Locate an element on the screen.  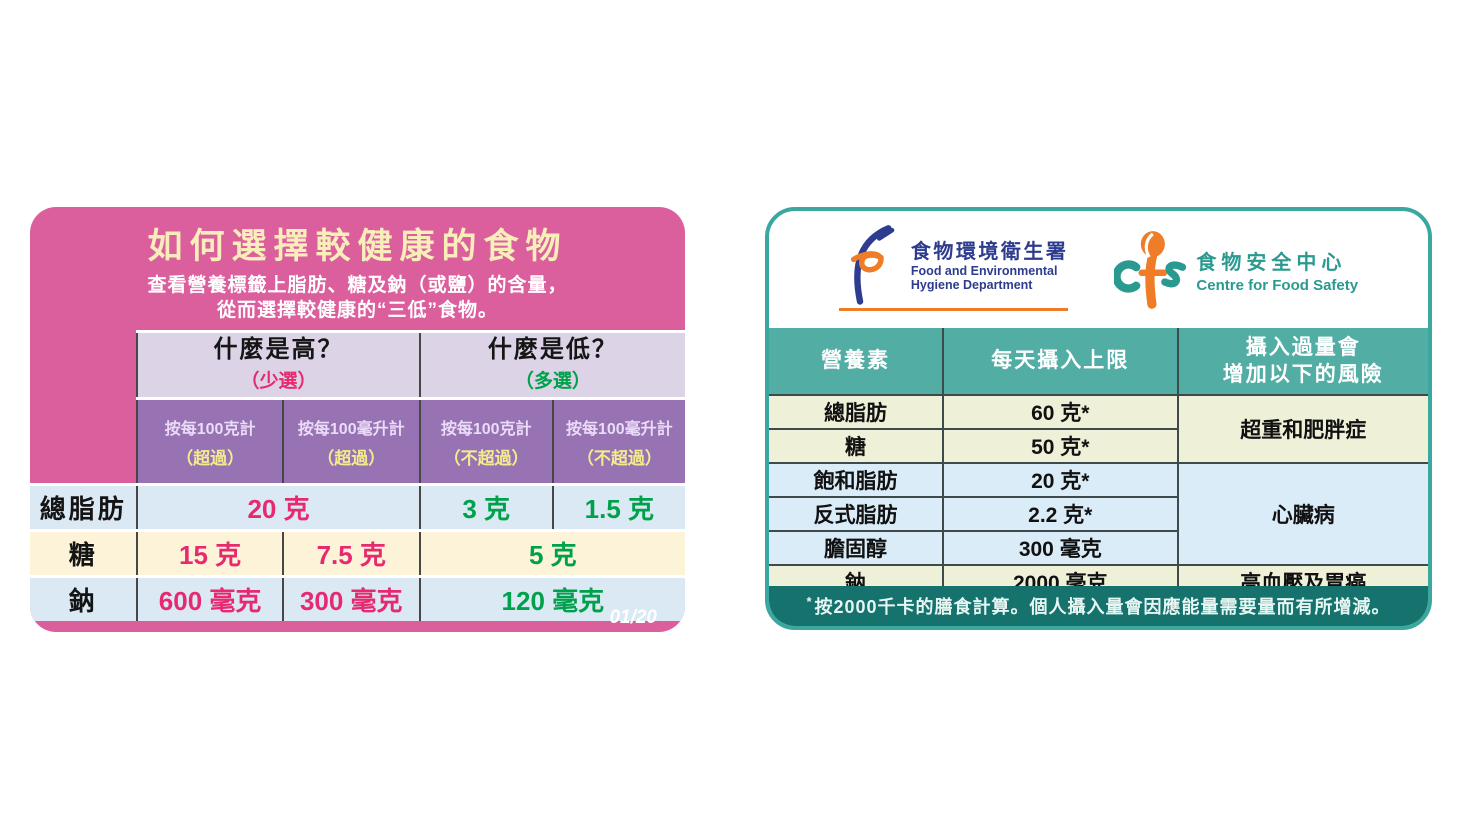
row-trans-fat: 反式脂肪 2.2 克* is located at coordinates (1098, 514).